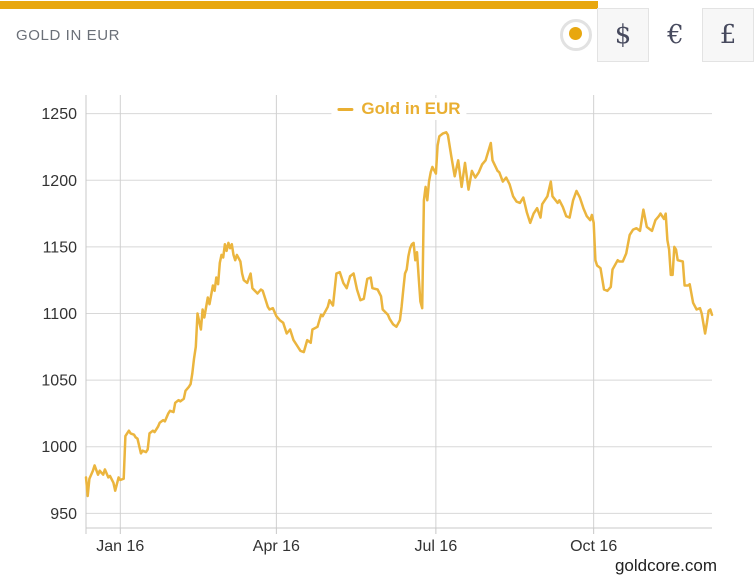 The width and height of the screenshot is (754, 588). I want to click on pound-symbol: £, so click(728, 35).